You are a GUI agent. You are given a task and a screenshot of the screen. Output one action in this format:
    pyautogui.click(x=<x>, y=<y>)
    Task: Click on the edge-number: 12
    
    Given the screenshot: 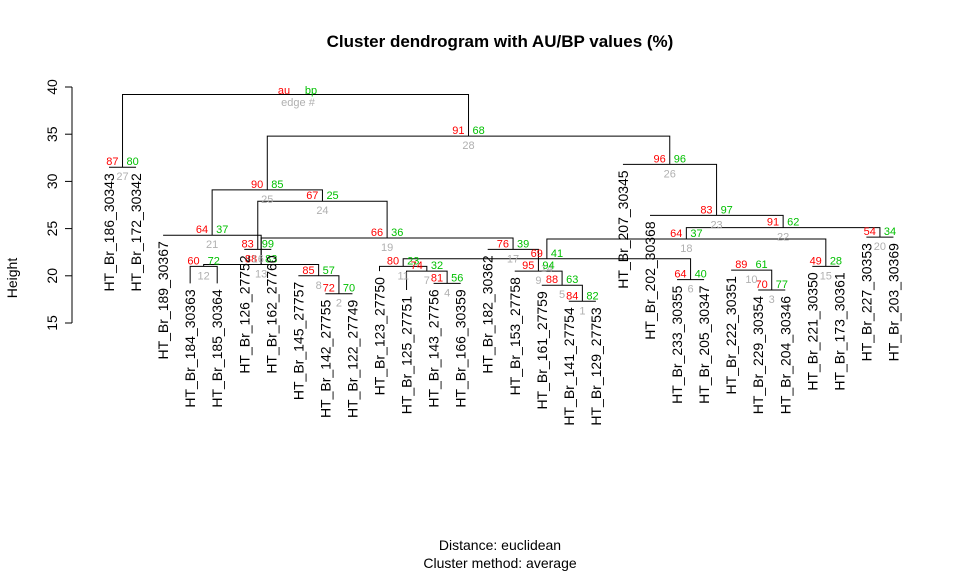 What is the action you would take?
    pyautogui.click(x=204, y=276)
    